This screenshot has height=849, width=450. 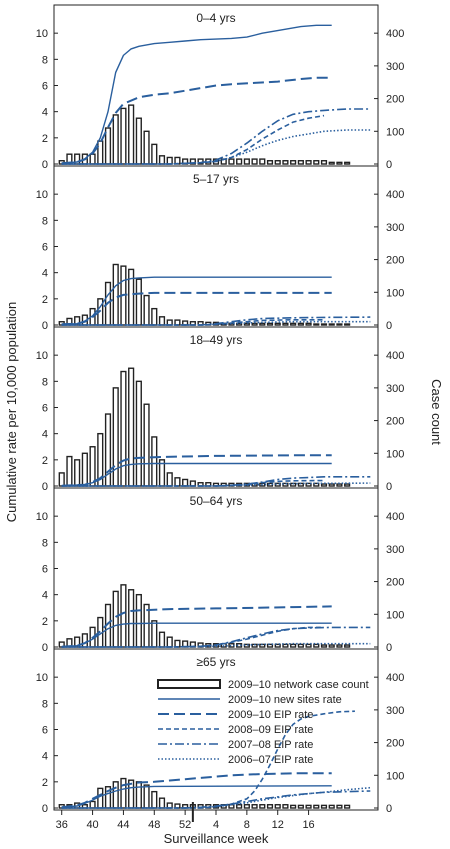 I want to click on right-tick-label: 300, so click(x=395, y=711).